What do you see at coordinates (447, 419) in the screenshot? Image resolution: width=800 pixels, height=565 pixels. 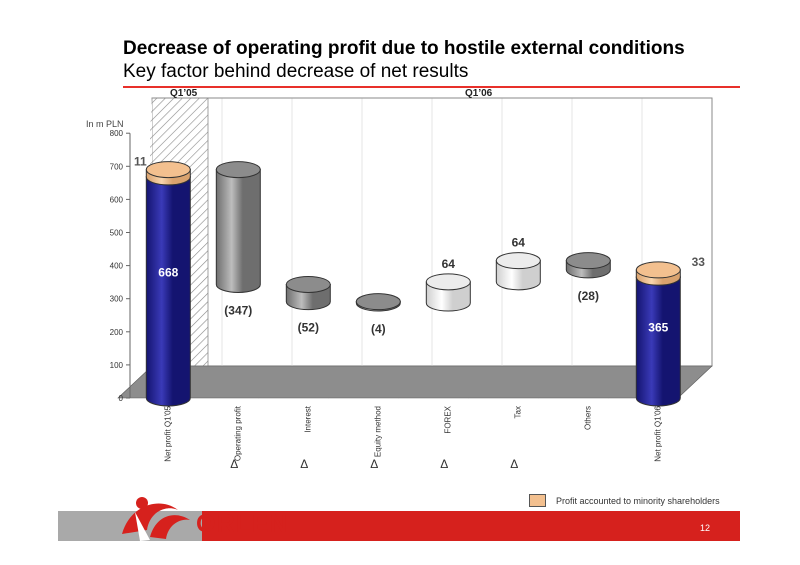 I see `category-label: FOREX` at bounding box center [447, 419].